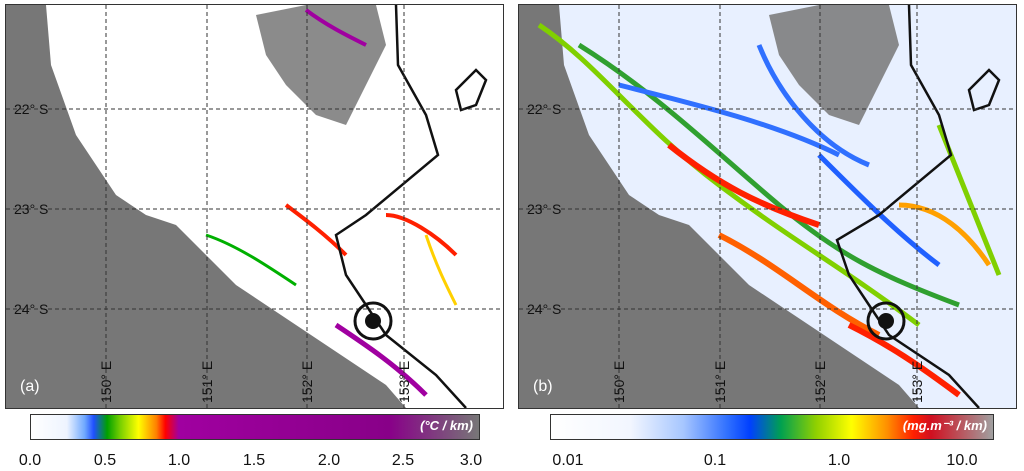 The width and height of the screenshot is (1024, 471). What do you see at coordinates (772, 427) in the screenshot?
I see `colorbar-b: (mg.m⁻³ / km)` at bounding box center [772, 427].